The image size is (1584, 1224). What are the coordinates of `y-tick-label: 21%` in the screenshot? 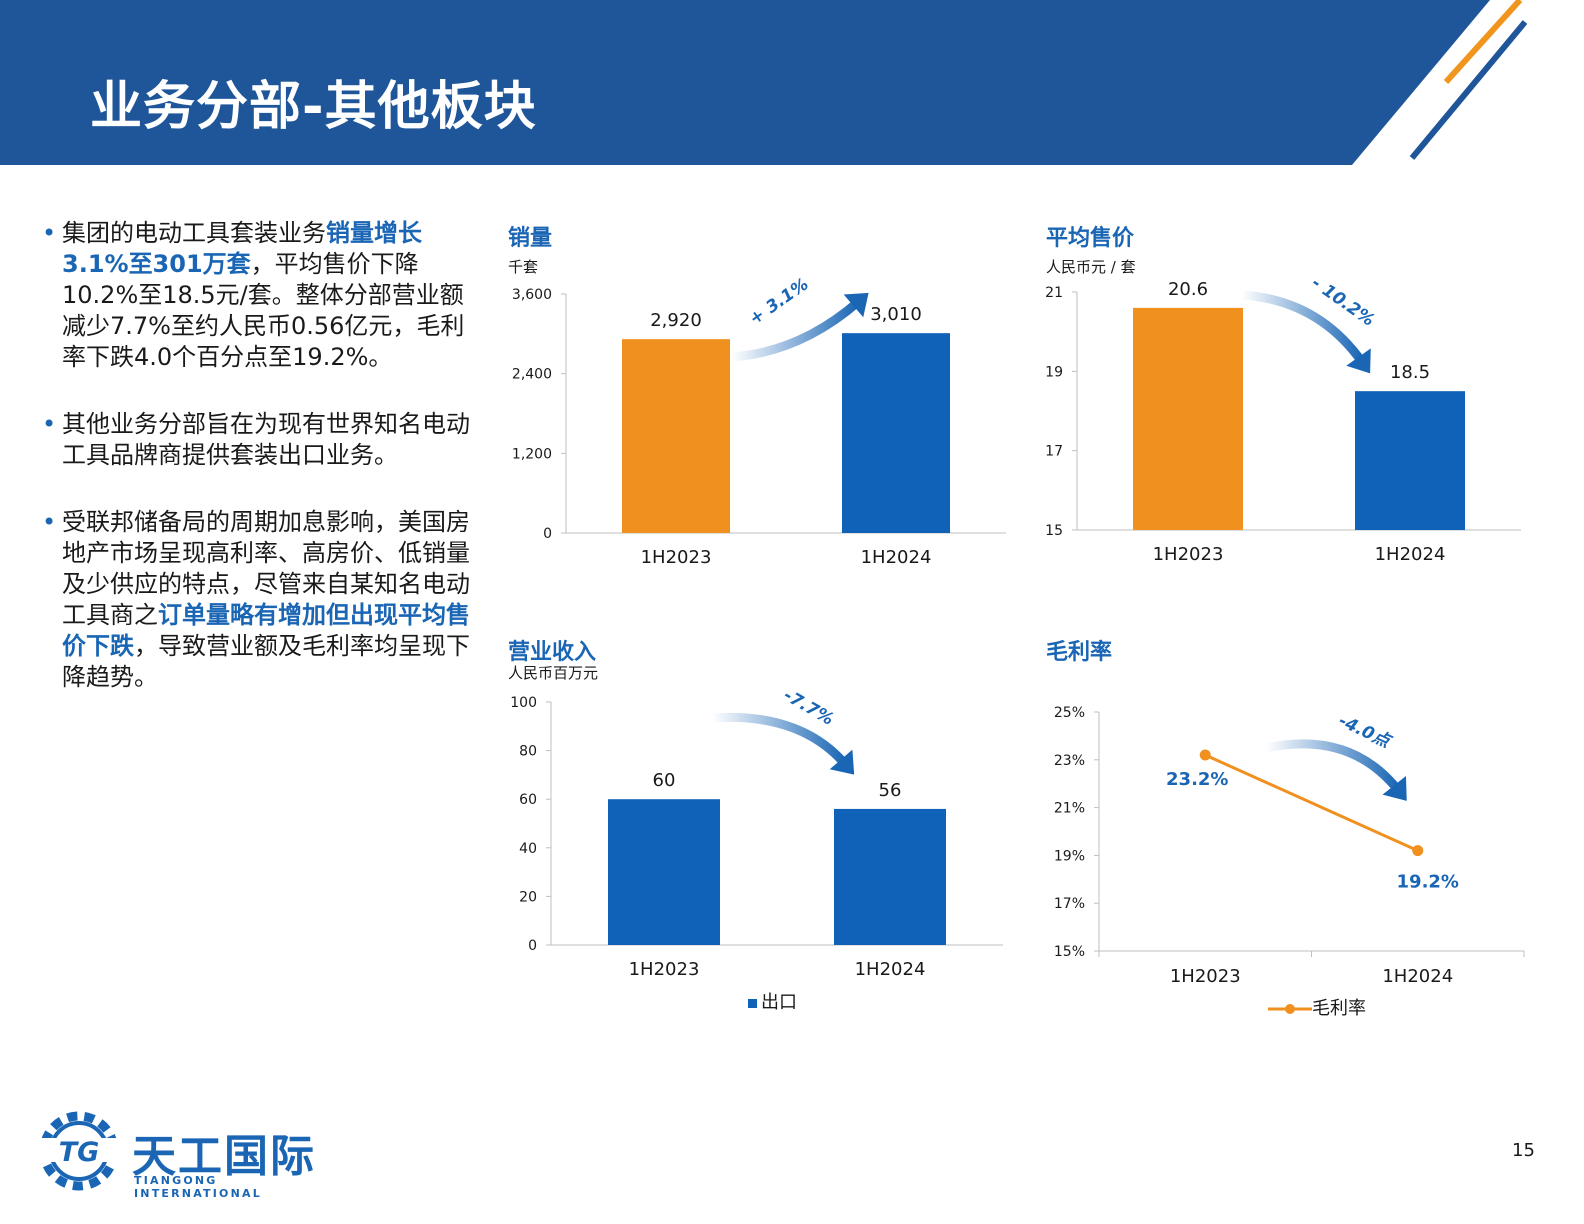 It's located at (1069, 809).